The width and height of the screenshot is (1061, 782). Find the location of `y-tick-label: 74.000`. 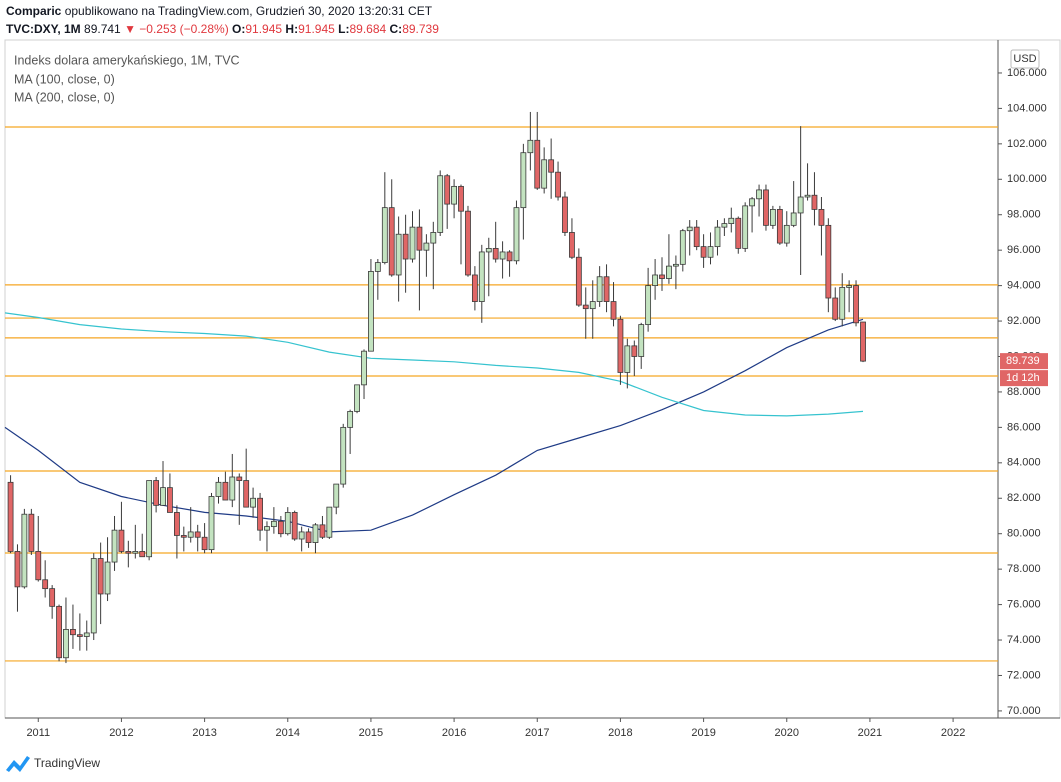

y-tick-label: 74.000 is located at coordinates (1024, 640).